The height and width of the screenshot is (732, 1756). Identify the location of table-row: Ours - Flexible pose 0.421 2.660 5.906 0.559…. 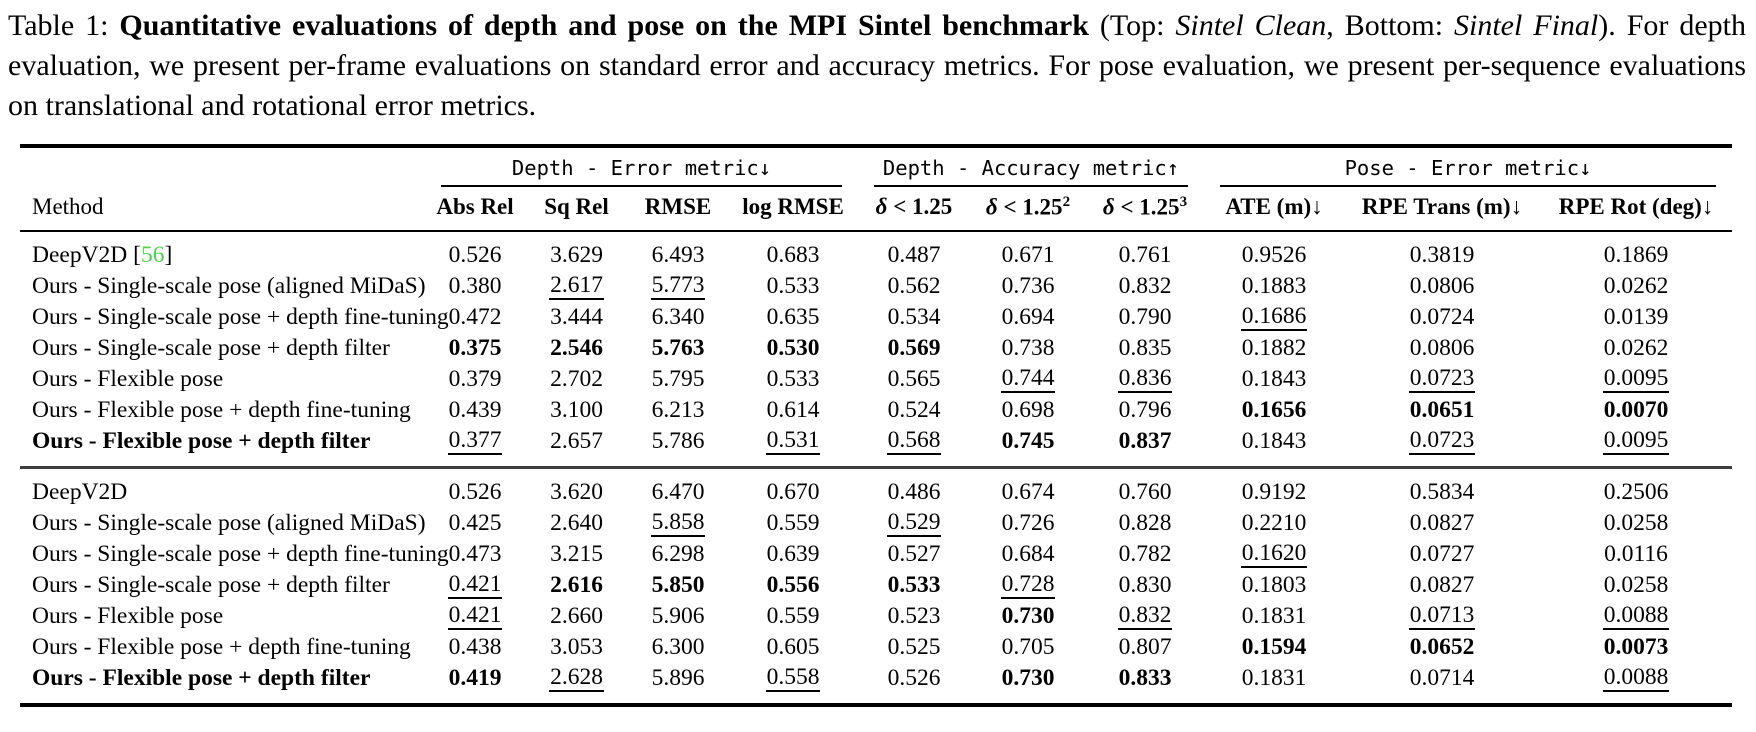
(876, 616).